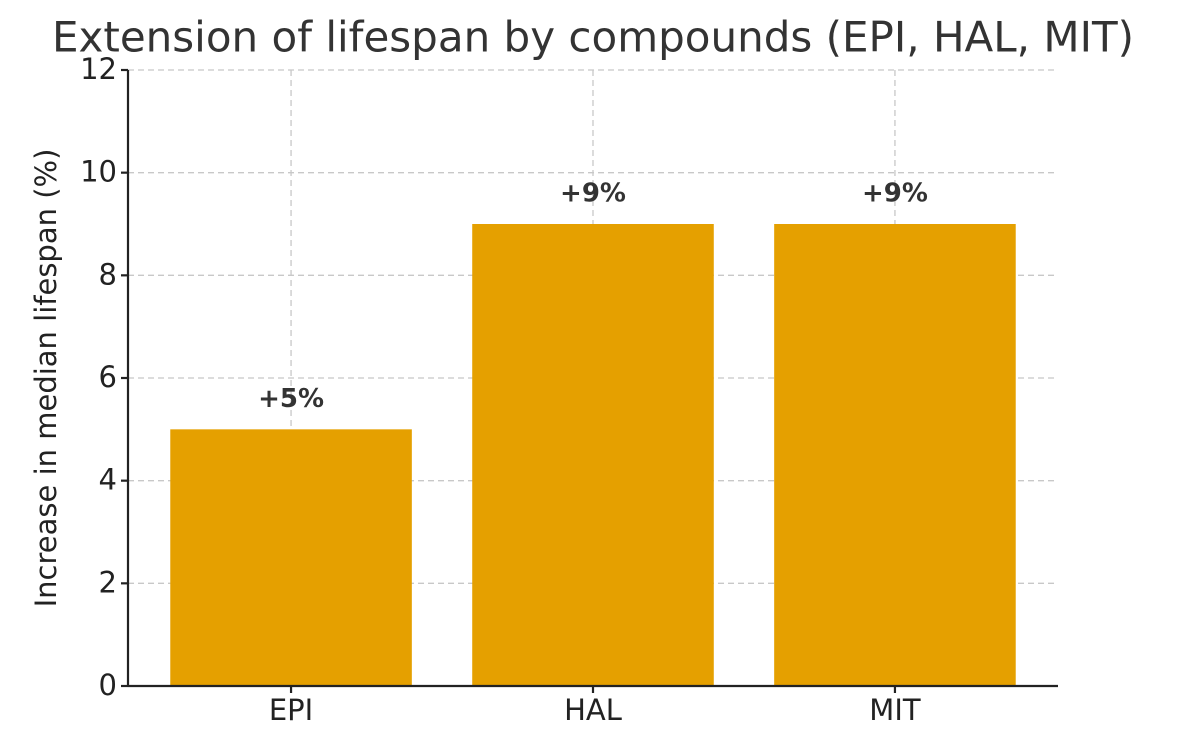 Image resolution: width=1186 pixels, height=749 pixels. What do you see at coordinates (108, 377) in the screenshot?
I see `y-tick-label: 6` at bounding box center [108, 377].